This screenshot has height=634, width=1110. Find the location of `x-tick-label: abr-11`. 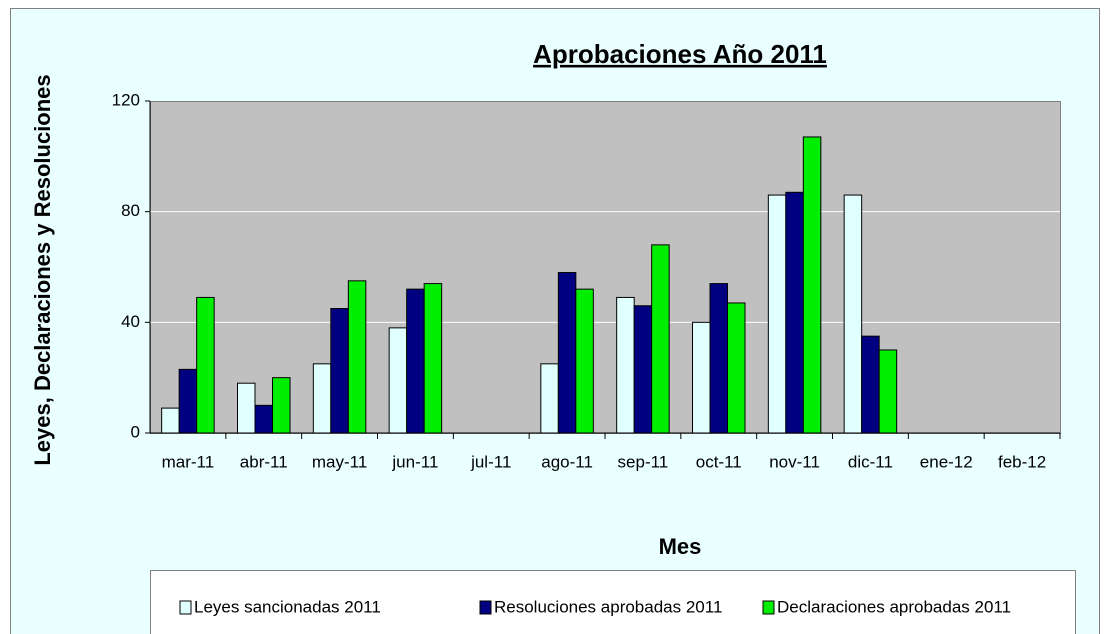

x-tick-label: abr-11 is located at coordinates (264, 461).